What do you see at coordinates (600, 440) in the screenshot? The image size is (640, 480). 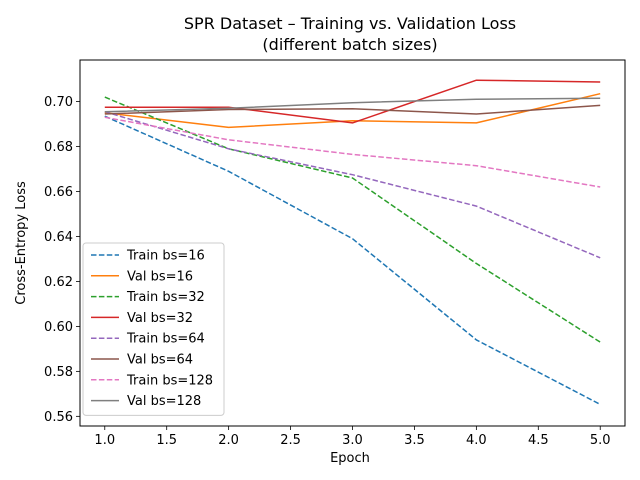 I see `x-tick-label-8: 5.0` at bounding box center [600, 440].